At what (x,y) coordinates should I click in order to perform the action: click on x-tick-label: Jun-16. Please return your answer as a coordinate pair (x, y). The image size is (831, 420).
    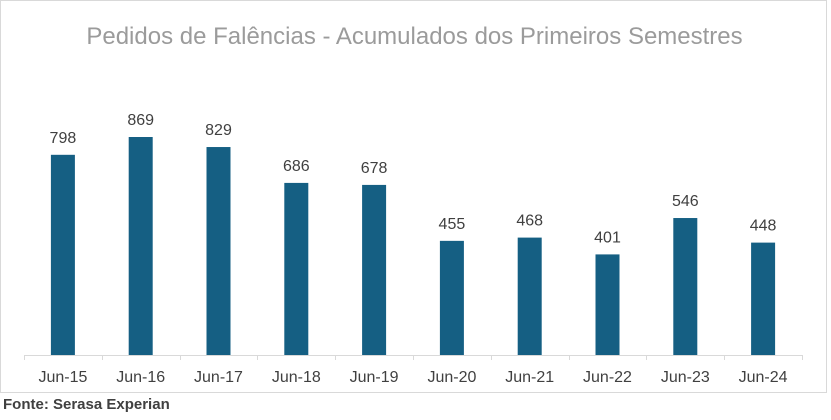
    Looking at the image, I should click on (140, 377).